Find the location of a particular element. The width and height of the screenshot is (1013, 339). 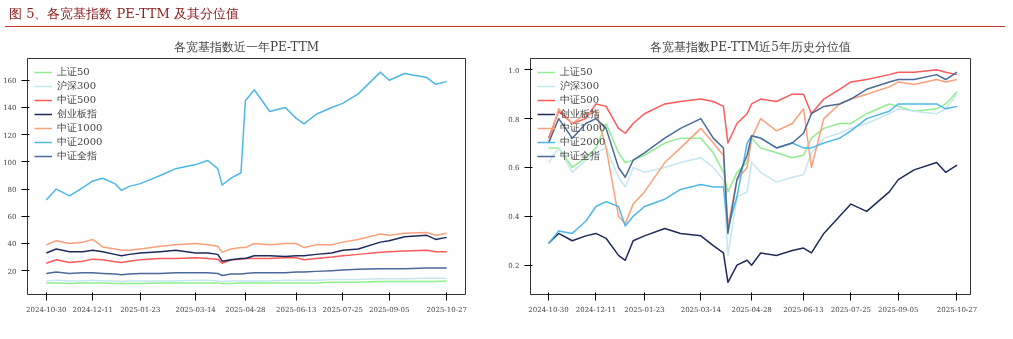

legend-label: 中证1000 is located at coordinates (80, 128).